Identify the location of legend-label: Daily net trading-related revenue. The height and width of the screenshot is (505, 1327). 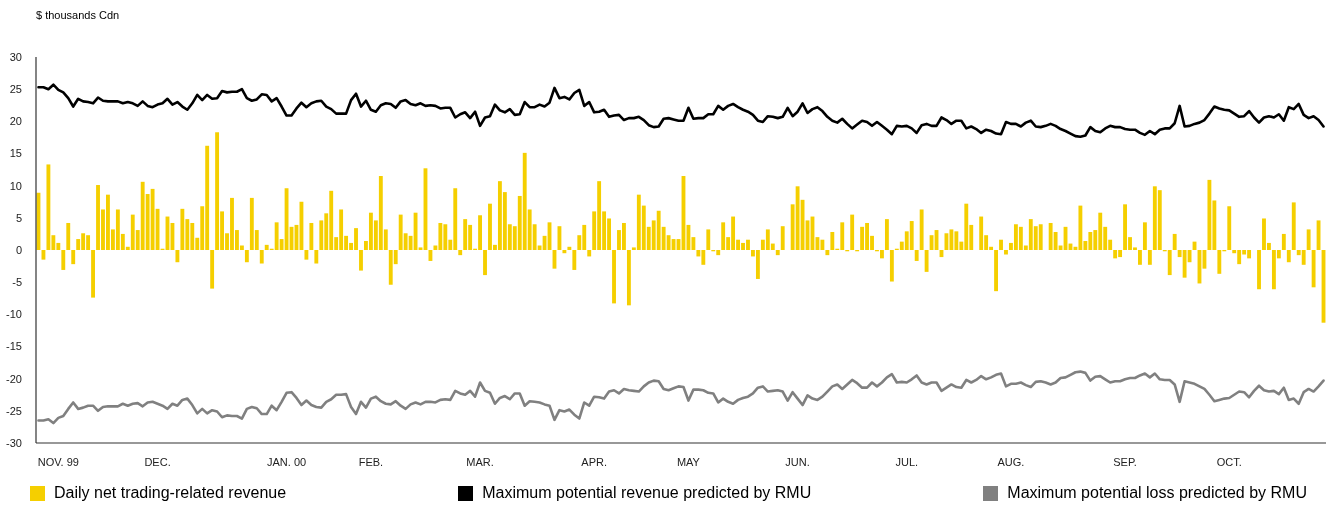
(170, 493).